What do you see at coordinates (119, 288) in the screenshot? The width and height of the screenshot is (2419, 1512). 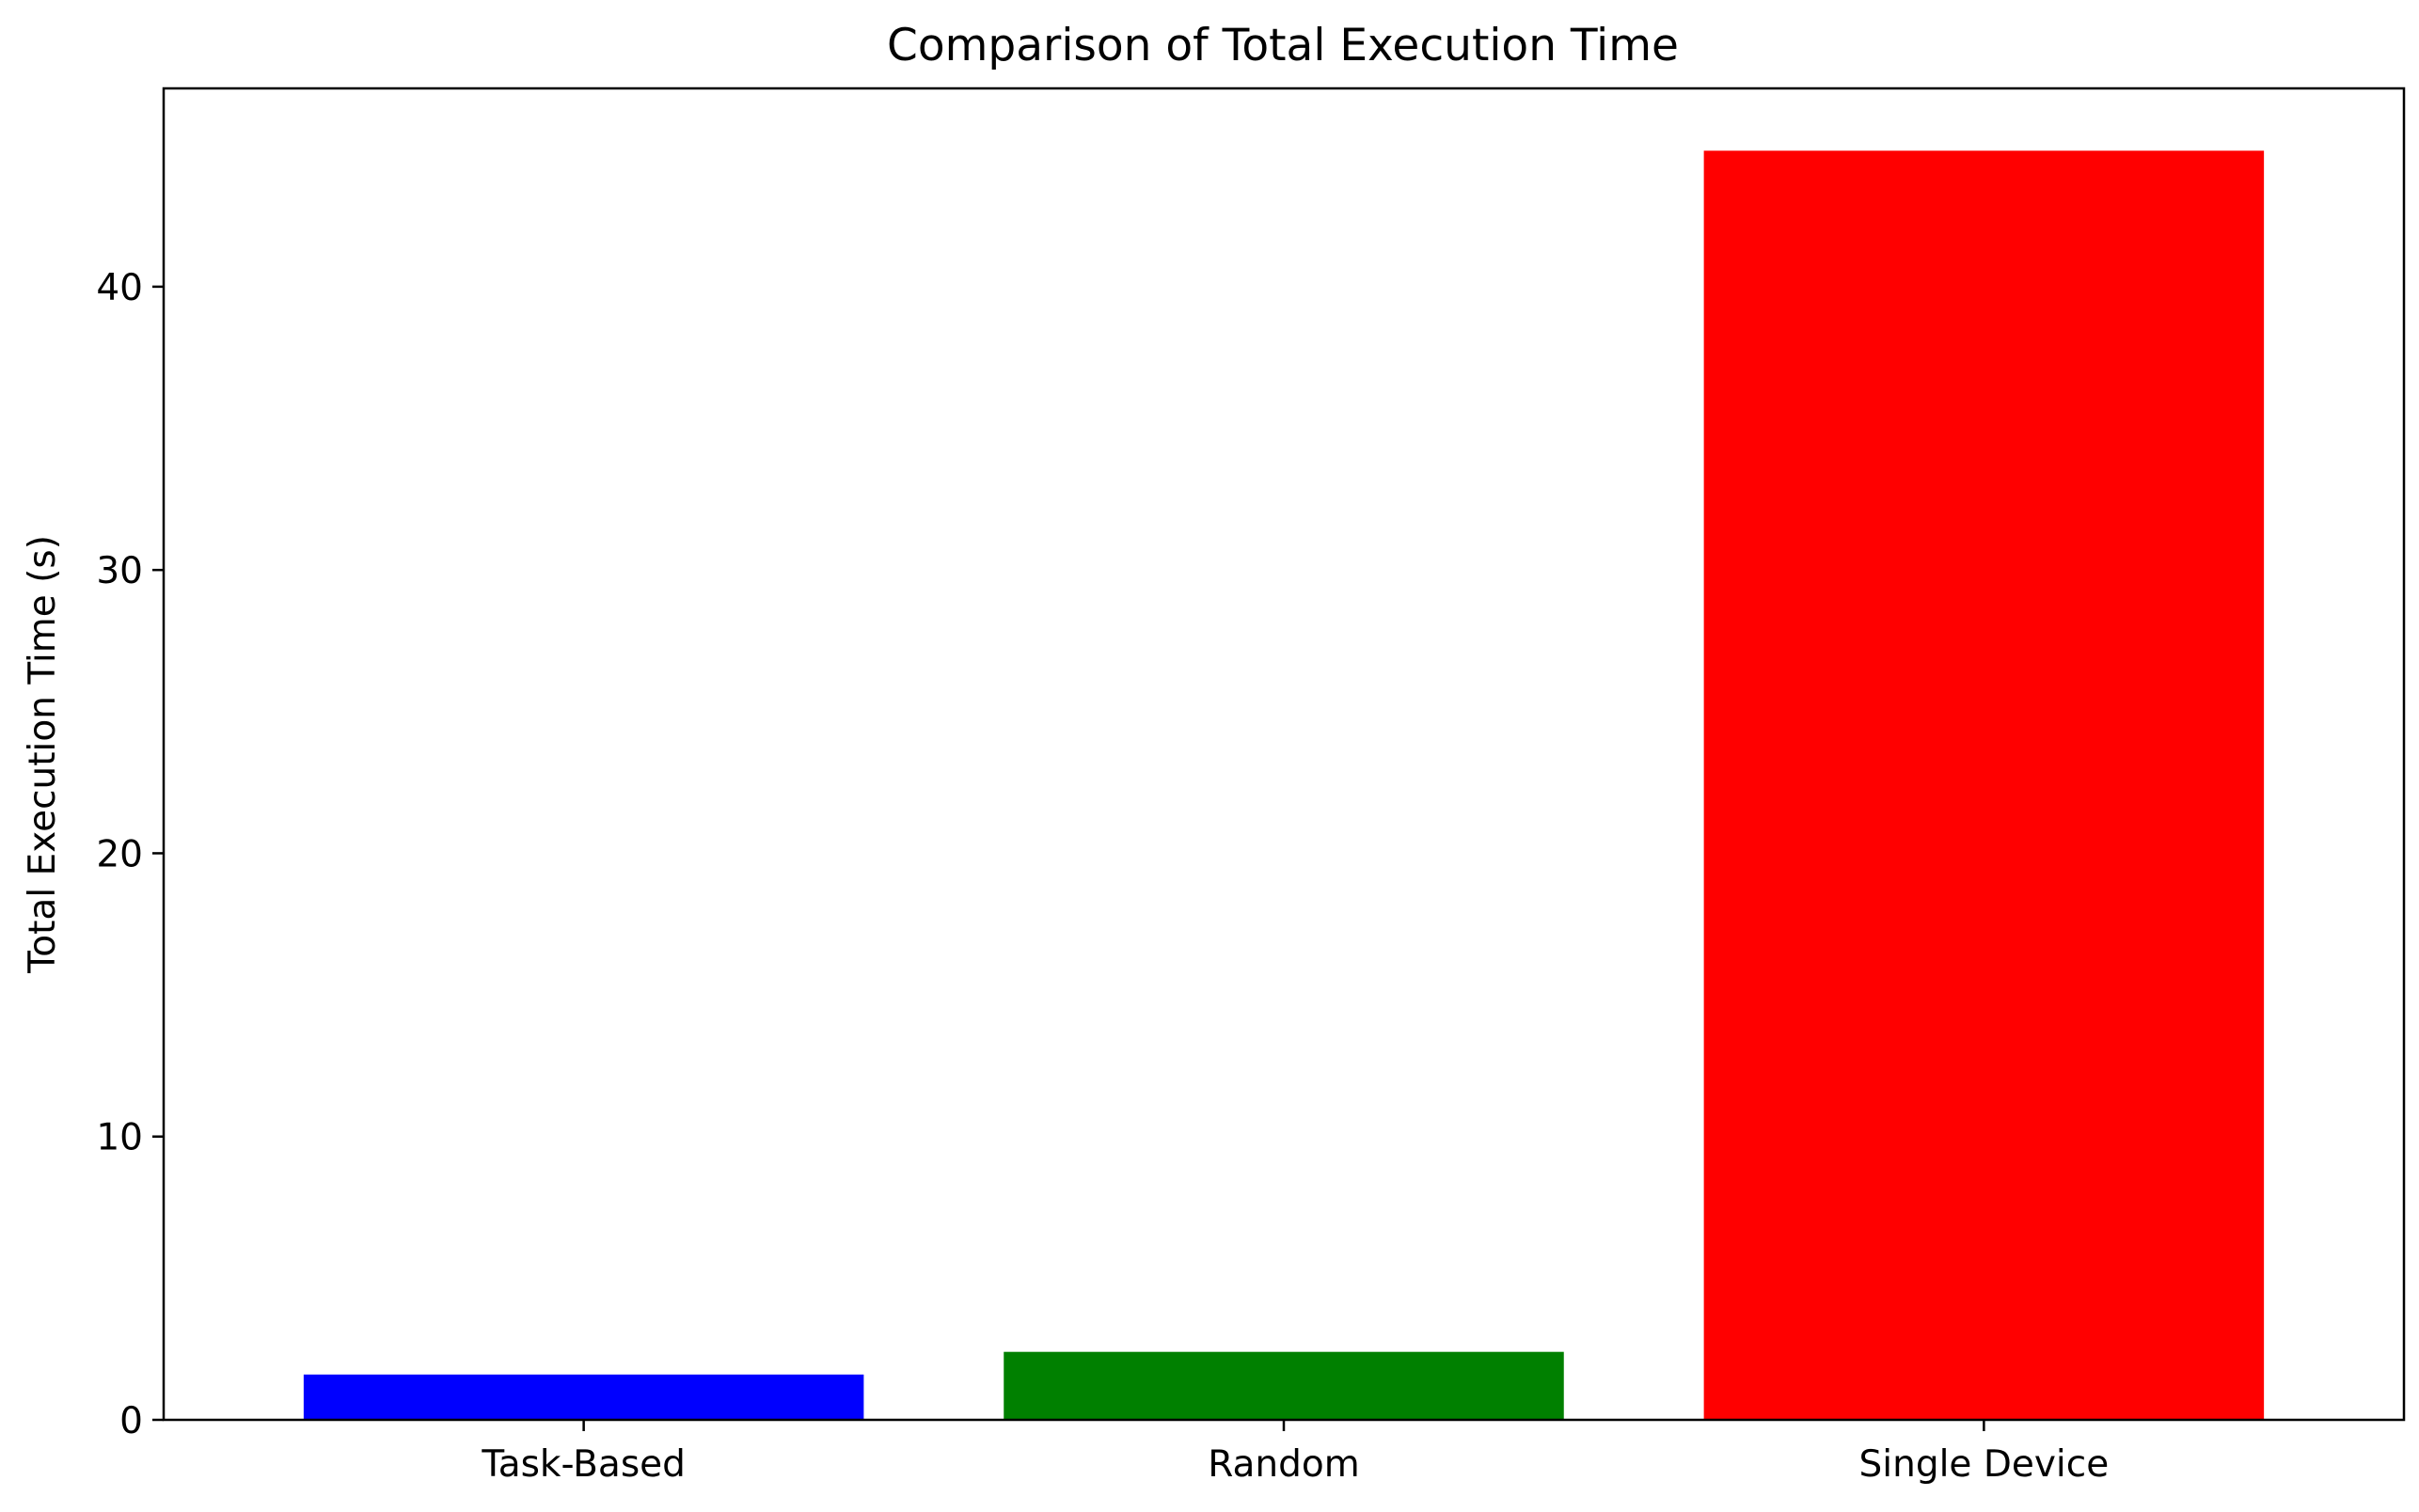 I see `y-tick-label: 40` at bounding box center [119, 288].